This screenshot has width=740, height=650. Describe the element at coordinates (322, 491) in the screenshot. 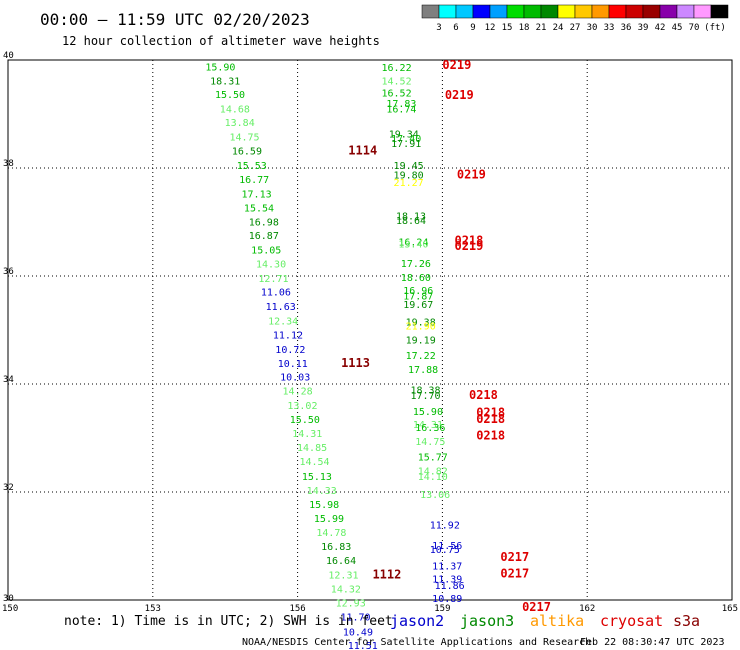

I see `wave-height-label: 14.33` at that location.